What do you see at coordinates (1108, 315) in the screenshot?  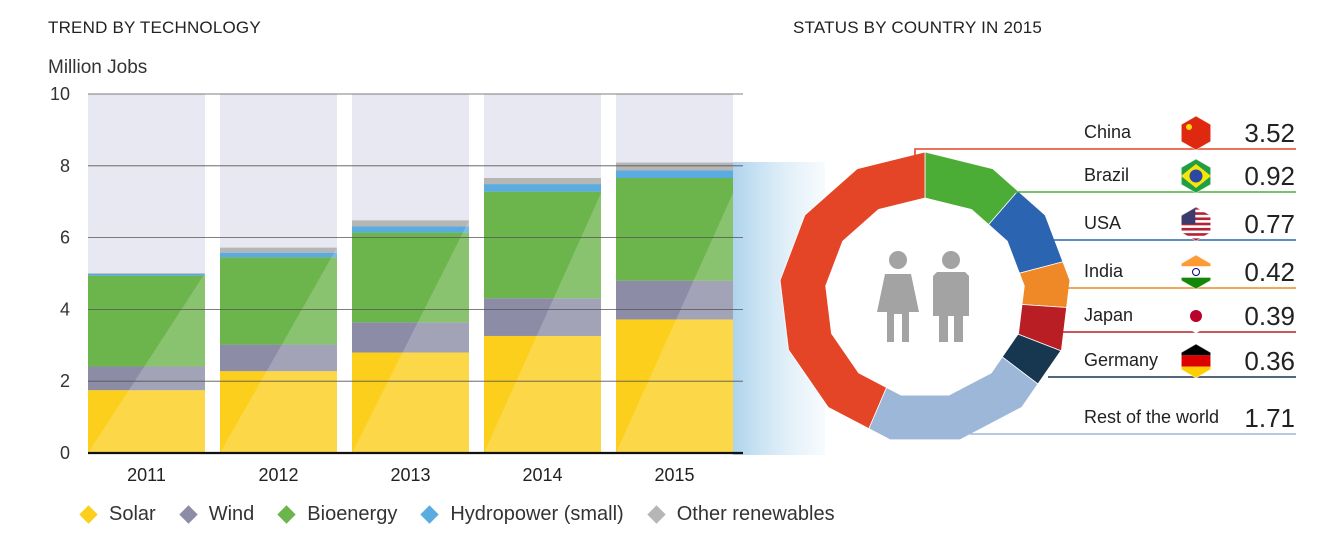 I see `country-label-japan: Japan` at bounding box center [1108, 315].